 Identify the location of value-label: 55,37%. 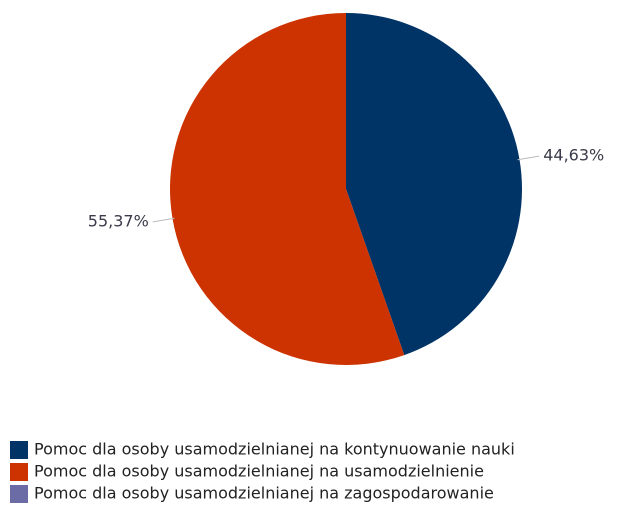
(118, 220).